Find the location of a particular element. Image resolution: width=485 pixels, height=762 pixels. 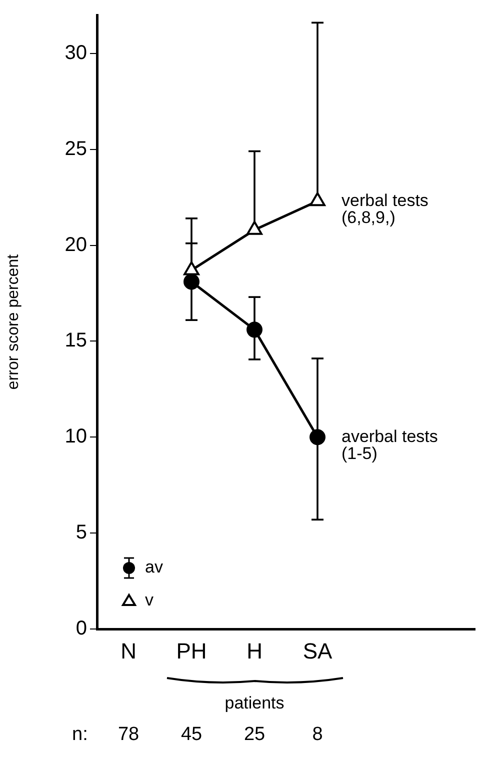

x-tick-label: H is located at coordinates (254, 651).